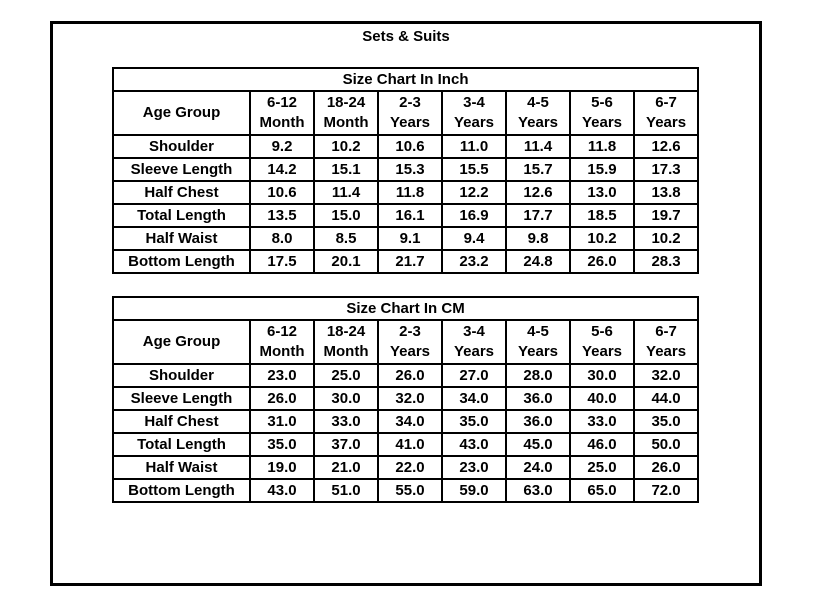 The image size is (825, 608). Describe the element at coordinates (282, 192) in the screenshot. I see `cell-value: 10.6` at that location.